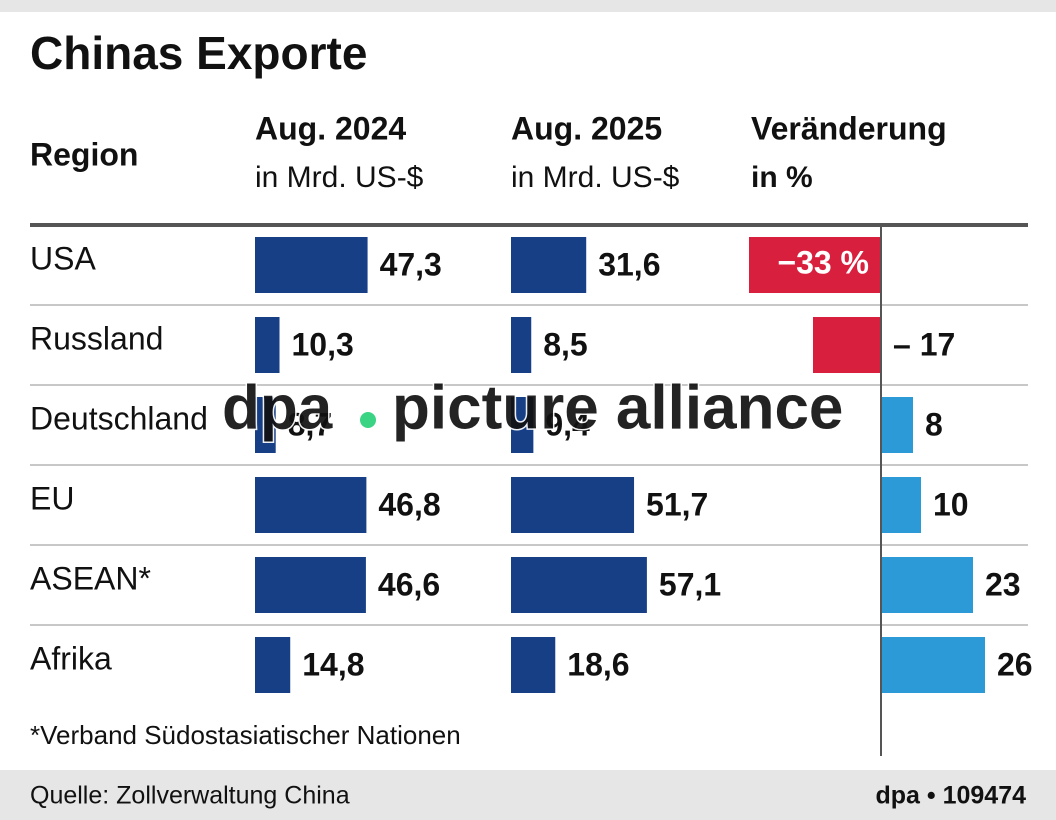 The image size is (1056, 820). What do you see at coordinates (567, 424) in the screenshot?
I see `value-label: 9,4` at bounding box center [567, 424].